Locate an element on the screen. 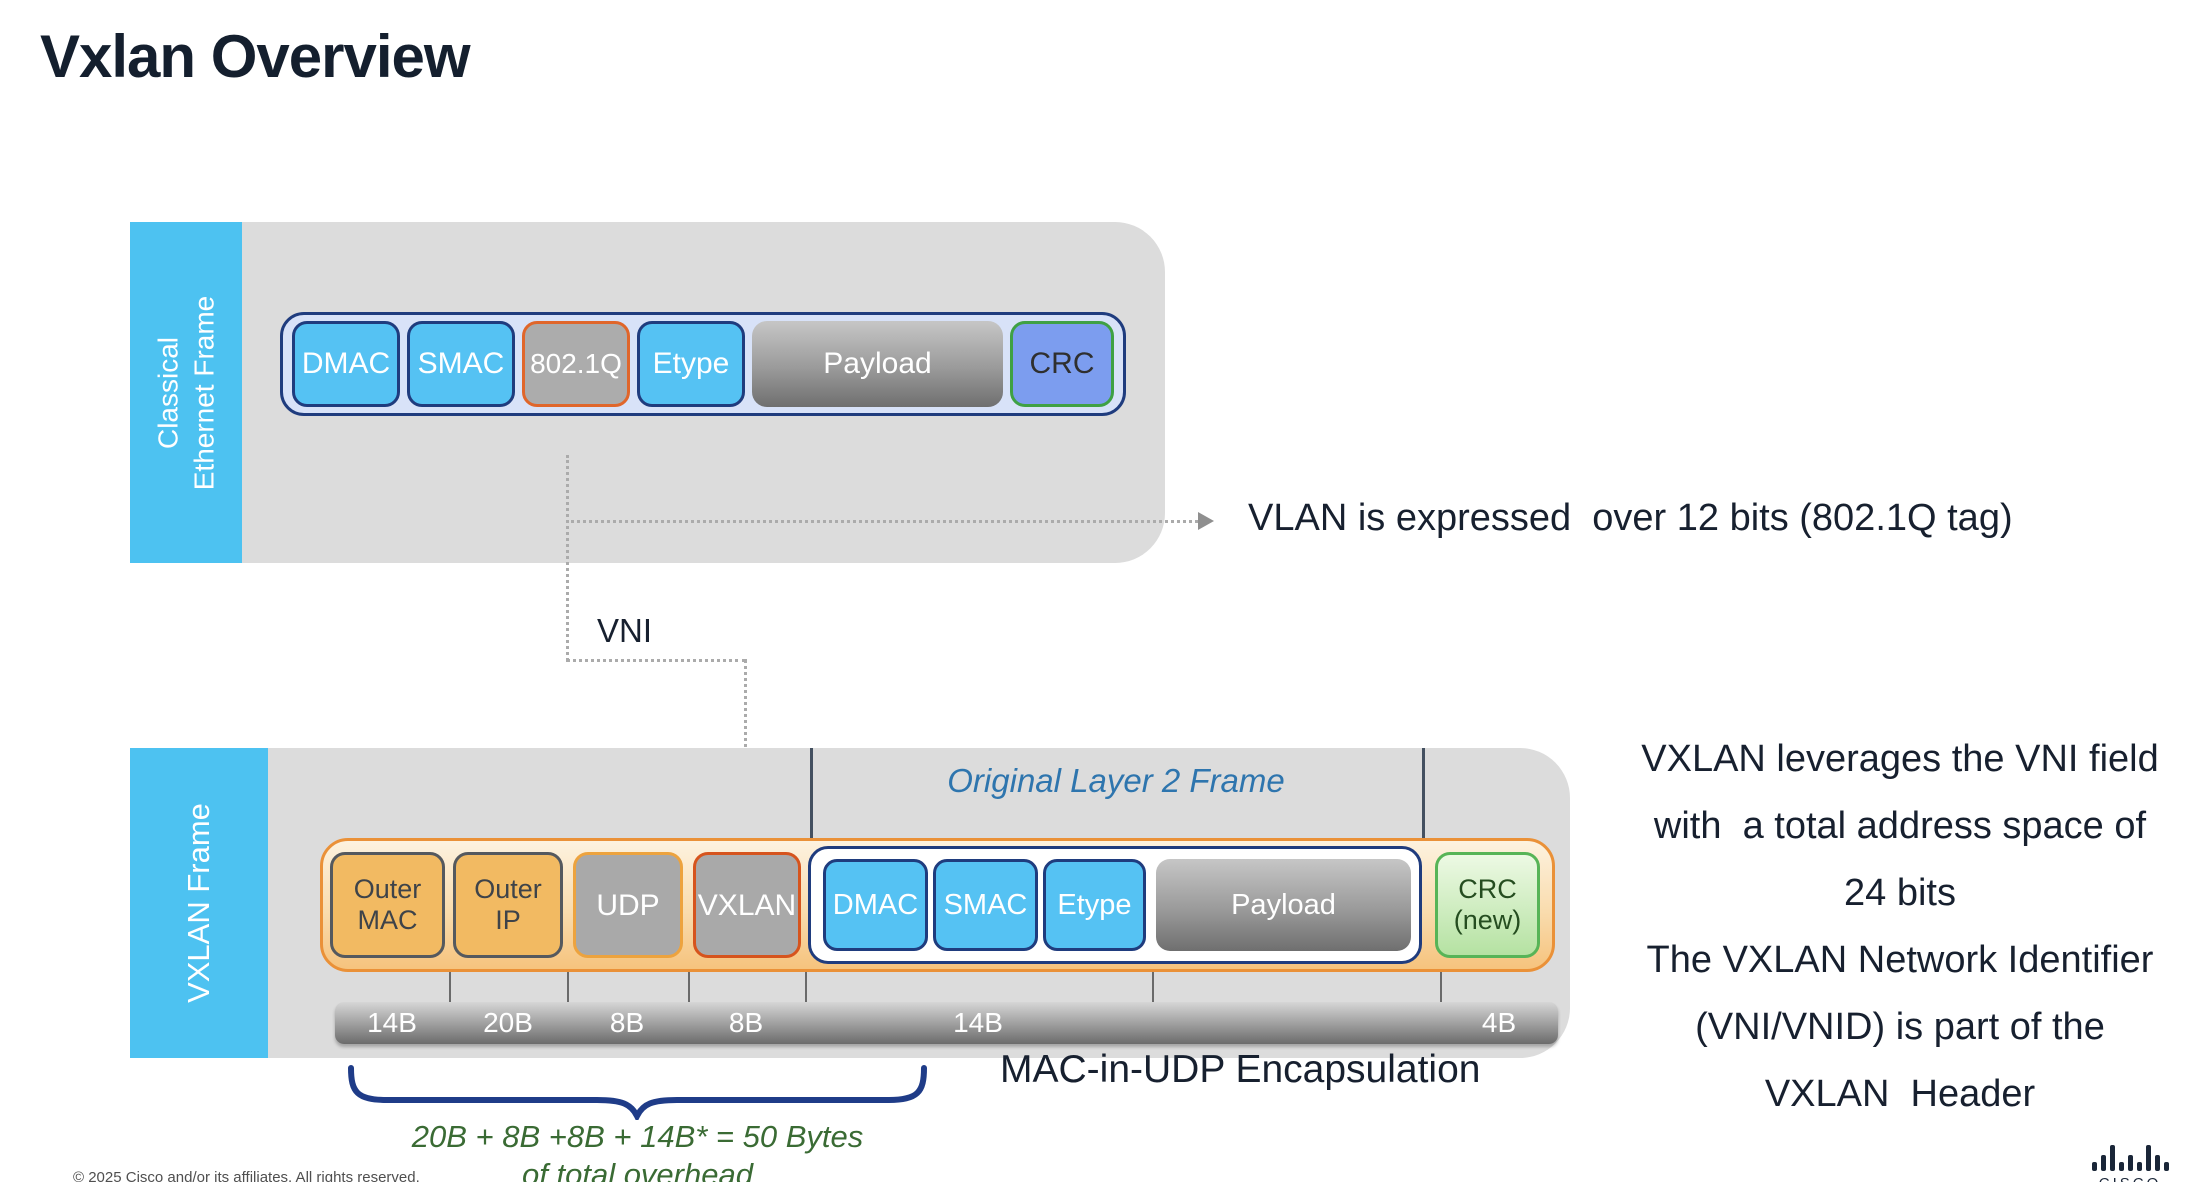 The width and height of the screenshot is (2192, 1182). connector-vertical-from-8021q is located at coordinates (567, 558).